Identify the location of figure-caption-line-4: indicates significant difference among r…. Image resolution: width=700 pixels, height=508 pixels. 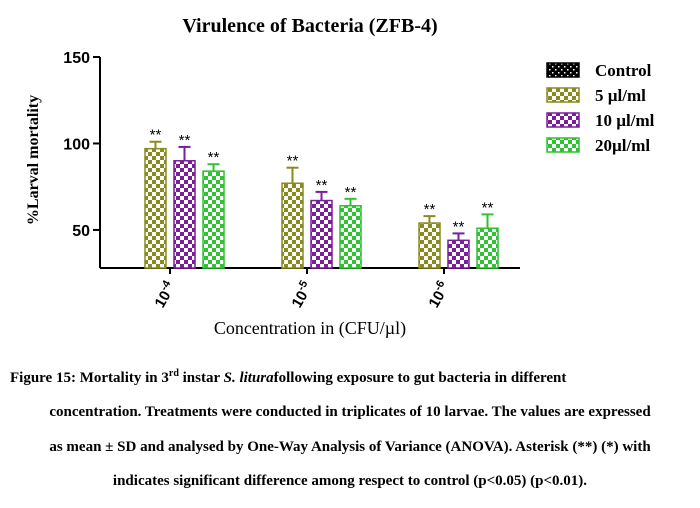
(350, 481).